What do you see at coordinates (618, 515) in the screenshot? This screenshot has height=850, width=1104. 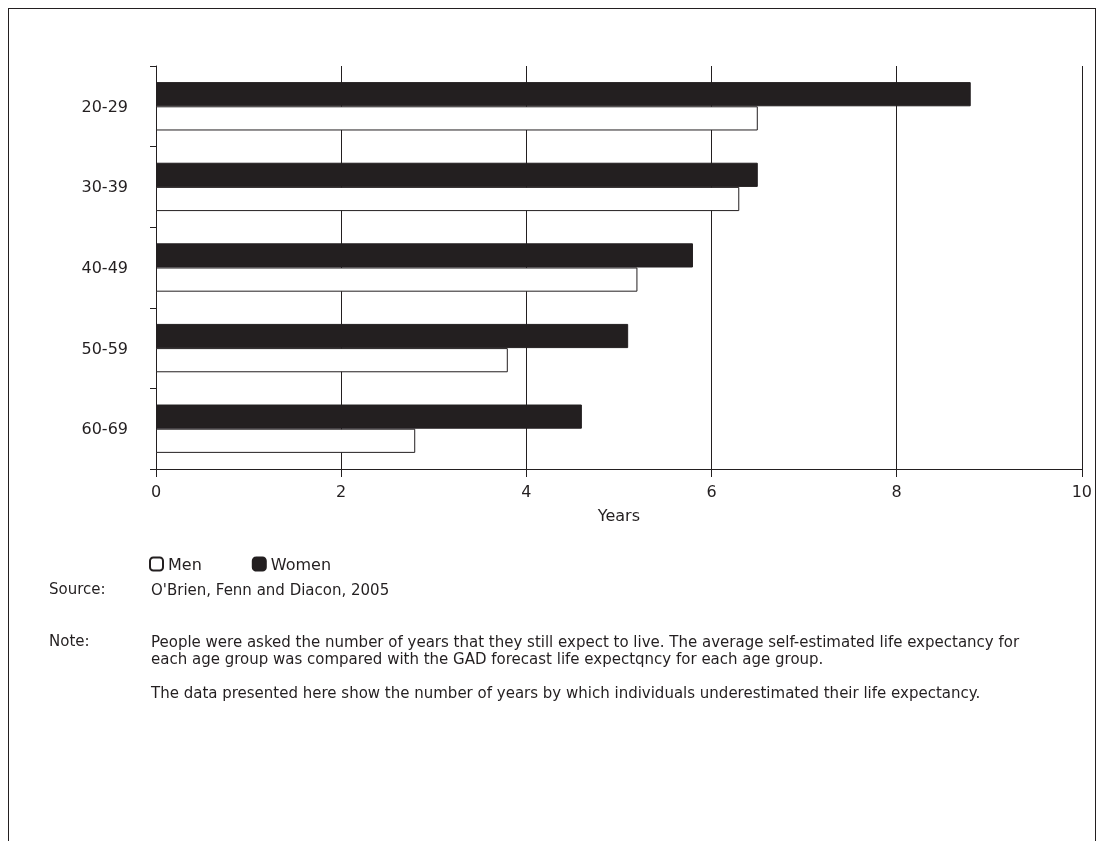 I see `x-axis-title: Years` at bounding box center [618, 515].